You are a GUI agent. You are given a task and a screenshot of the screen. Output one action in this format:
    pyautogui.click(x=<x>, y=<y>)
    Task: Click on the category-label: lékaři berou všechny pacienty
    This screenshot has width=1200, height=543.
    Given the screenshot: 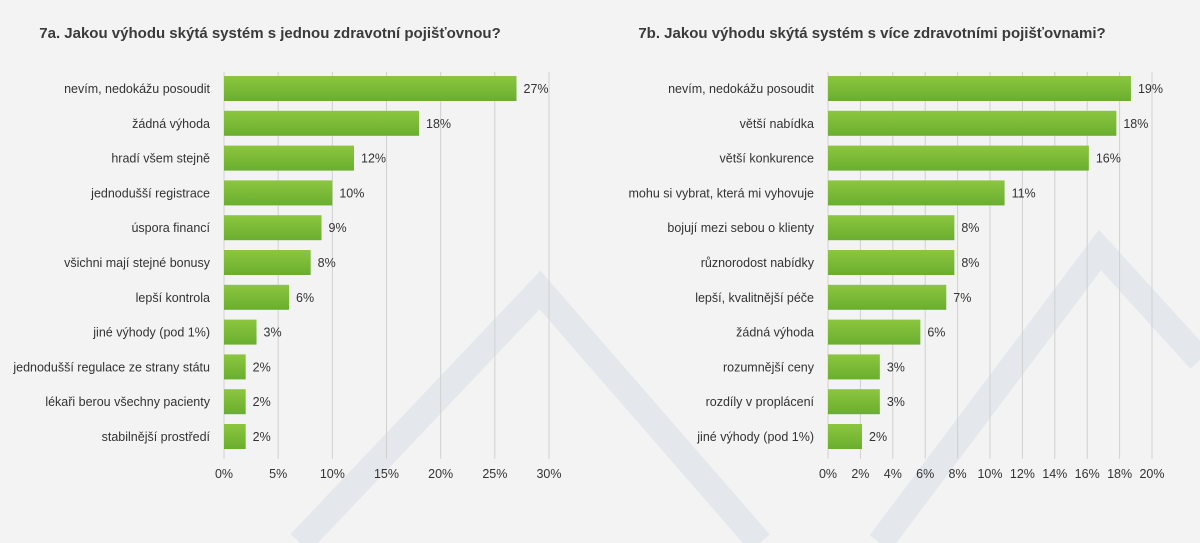 What is the action you would take?
    pyautogui.click(x=127, y=402)
    